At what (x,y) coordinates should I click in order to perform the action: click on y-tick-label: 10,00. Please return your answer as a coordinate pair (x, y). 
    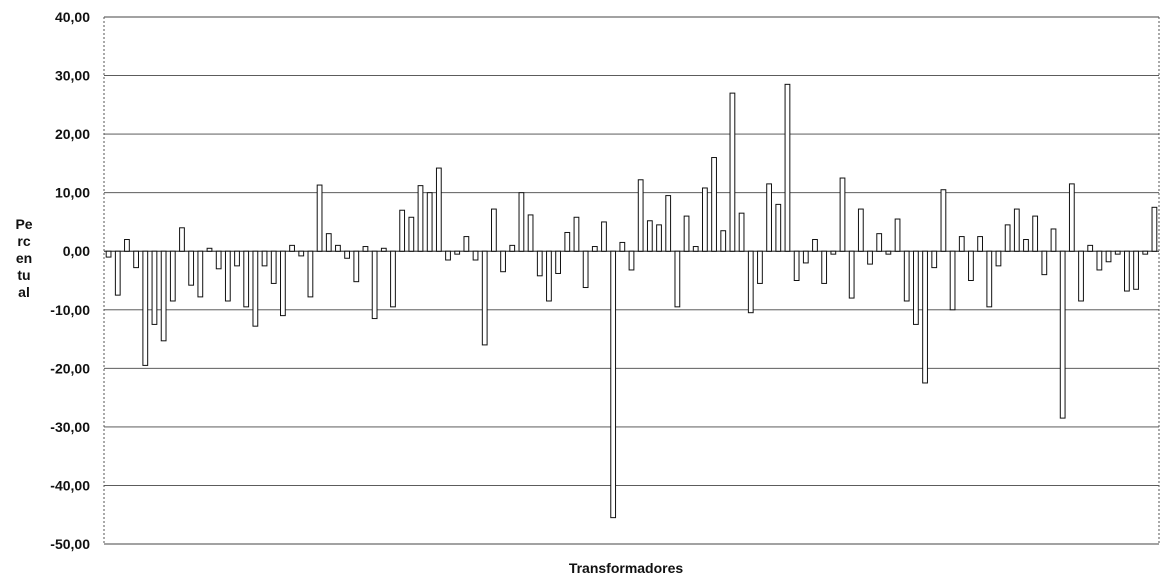
    Looking at the image, I should click on (72, 193).